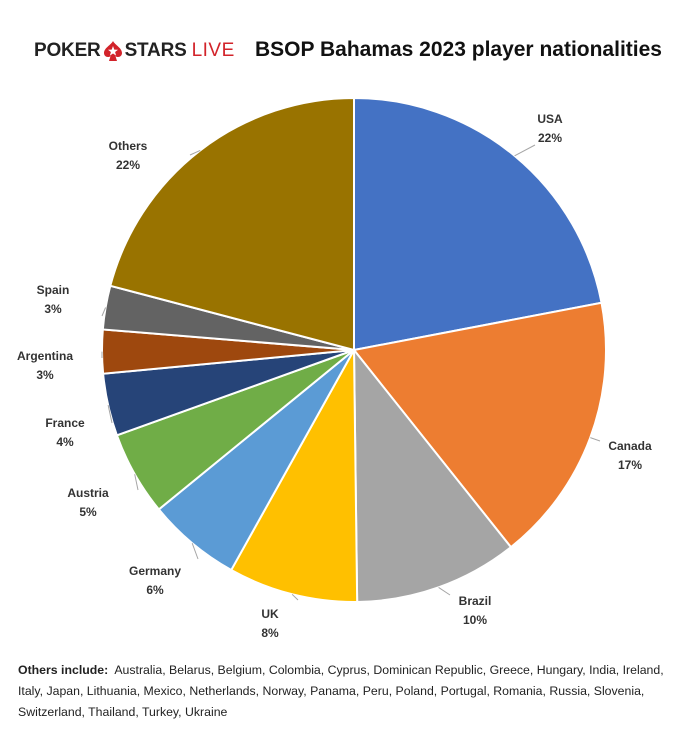 Image resolution: width=700 pixels, height=741 pixels. What do you see at coordinates (630, 465) in the screenshot?
I see `slice-percent-canada: 17%` at bounding box center [630, 465].